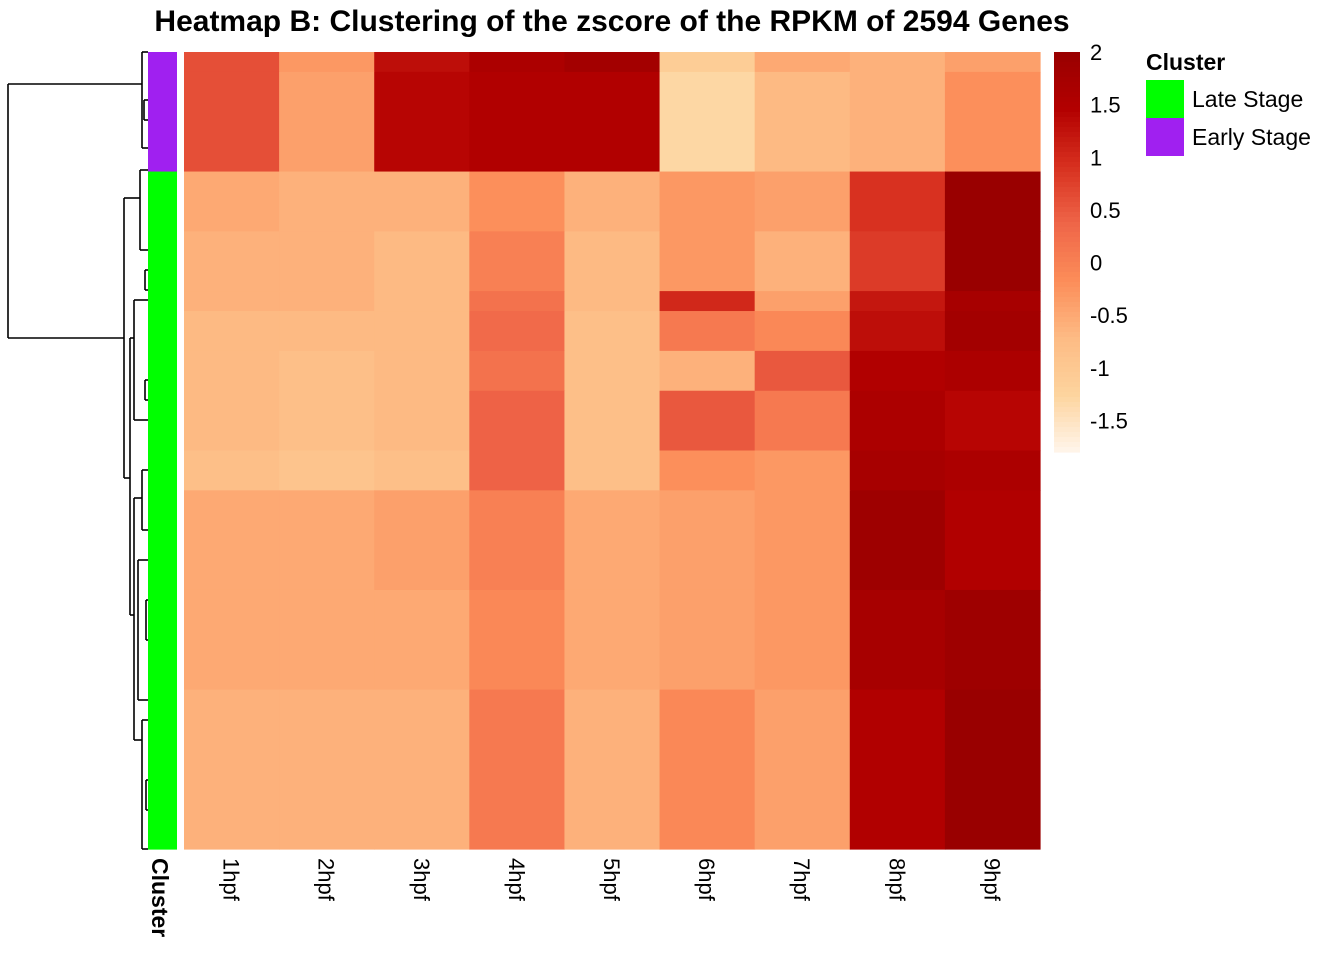 This screenshot has height=960, width=1344. What do you see at coordinates (77, 450) in the screenshot?
I see `row-dendrogram` at bounding box center [77, 450].